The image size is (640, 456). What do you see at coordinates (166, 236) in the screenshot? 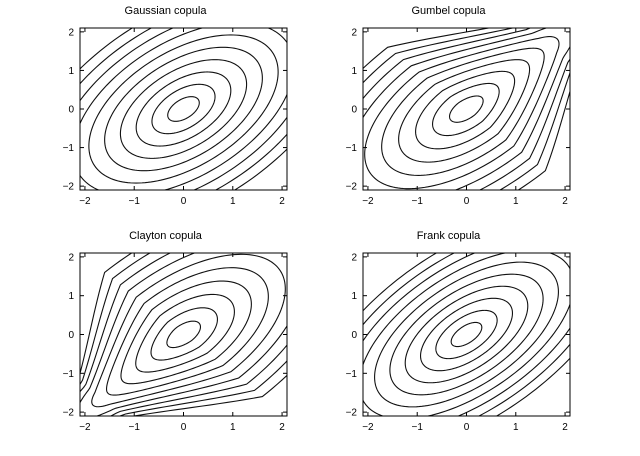
I see `panel-title: Clayton copula` at bounding box center [166, 236].